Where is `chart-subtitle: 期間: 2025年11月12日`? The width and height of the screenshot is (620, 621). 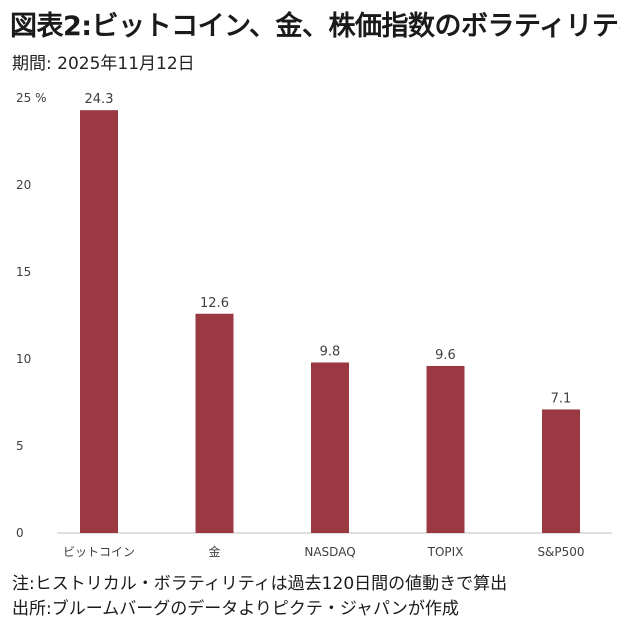 chart-subtitle: 期間: 2025年11月12日 is located at coordinates (103, 64).